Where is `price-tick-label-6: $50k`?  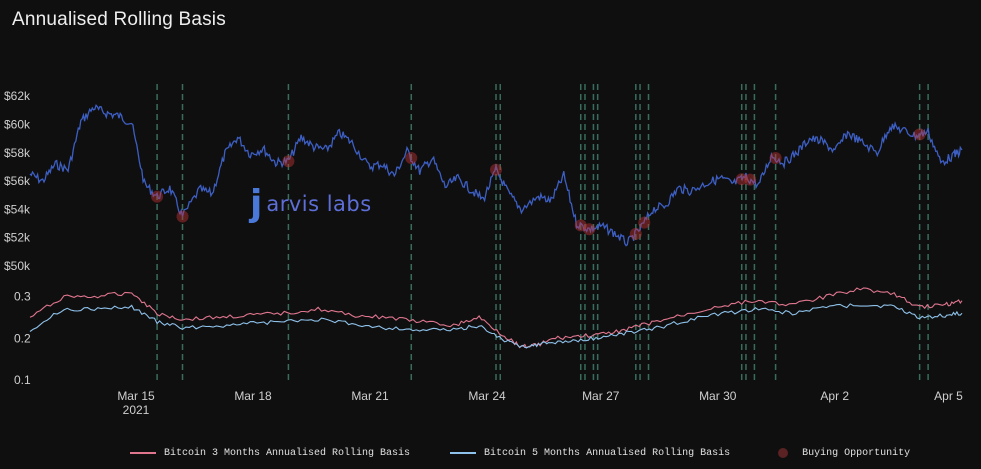 price-tick-label-6: $50k is located at coordinates (17, 266).